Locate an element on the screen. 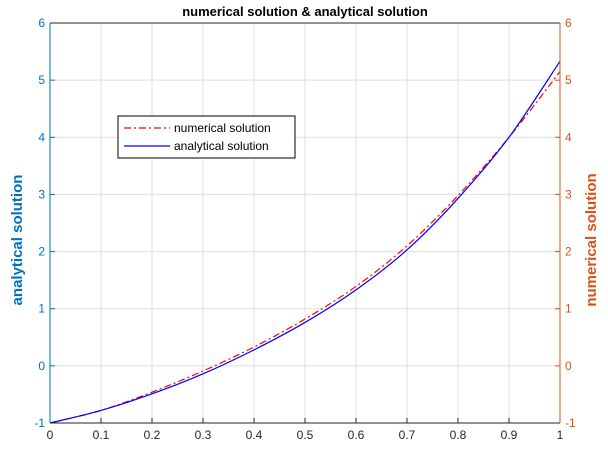  y-tick-label-right: 2 is located at coordinates (568, 252).